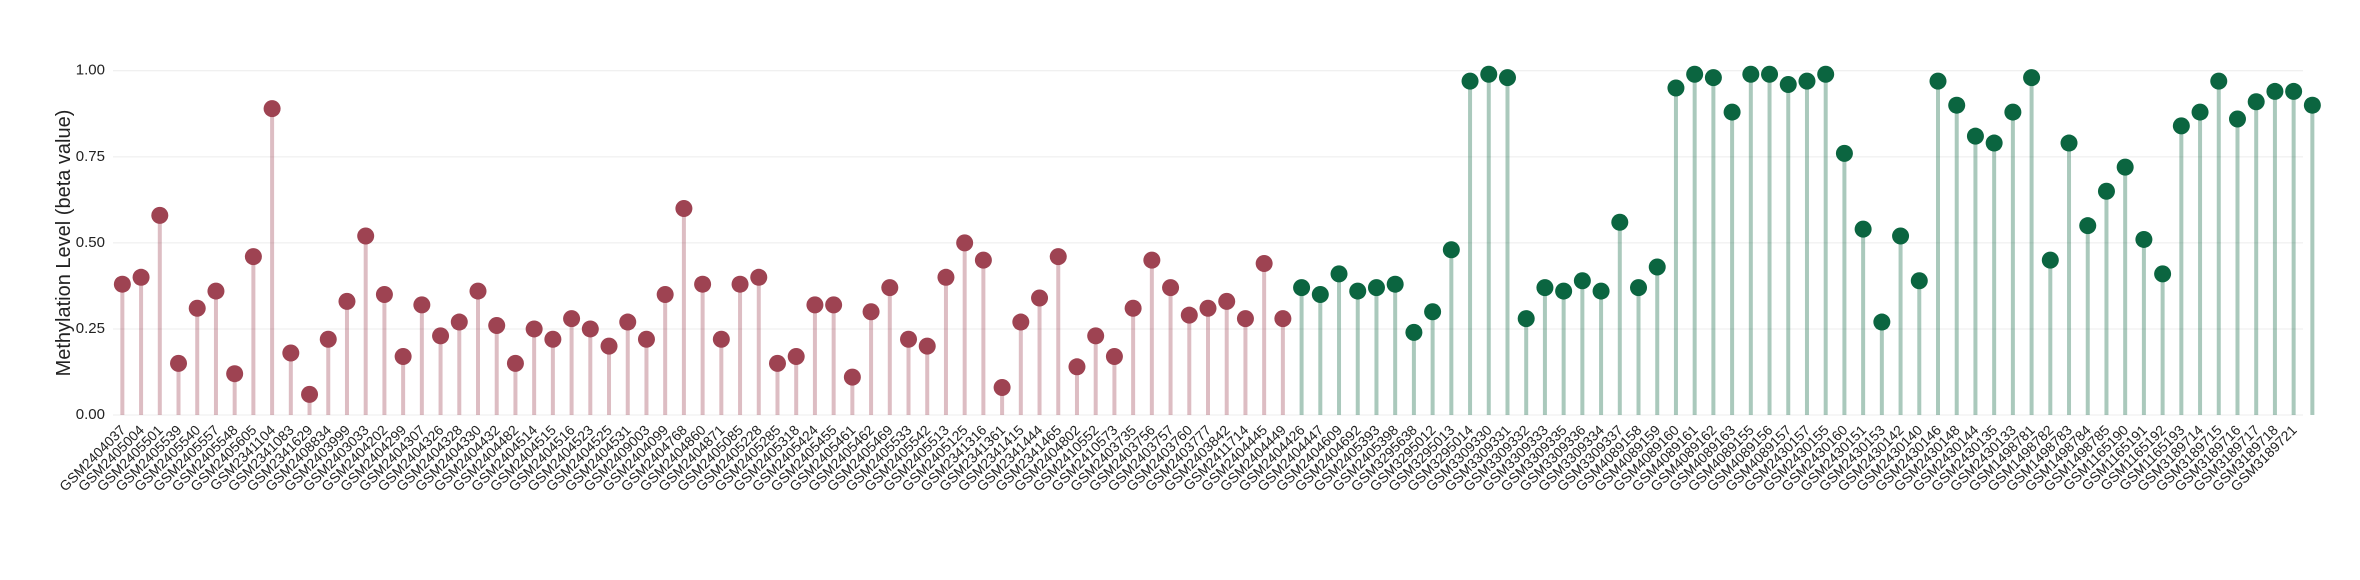 Image resolution: width=2360 pixels, height=580 pixels. I want to click on y-tick-label: 0.00, so click(90, 414).